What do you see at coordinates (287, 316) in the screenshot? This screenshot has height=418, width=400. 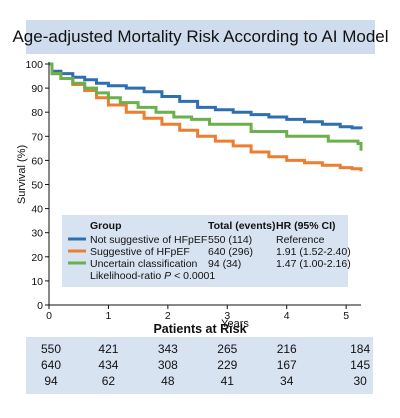 I see `x-tick-label: 4` at bounding box center [287, 316].